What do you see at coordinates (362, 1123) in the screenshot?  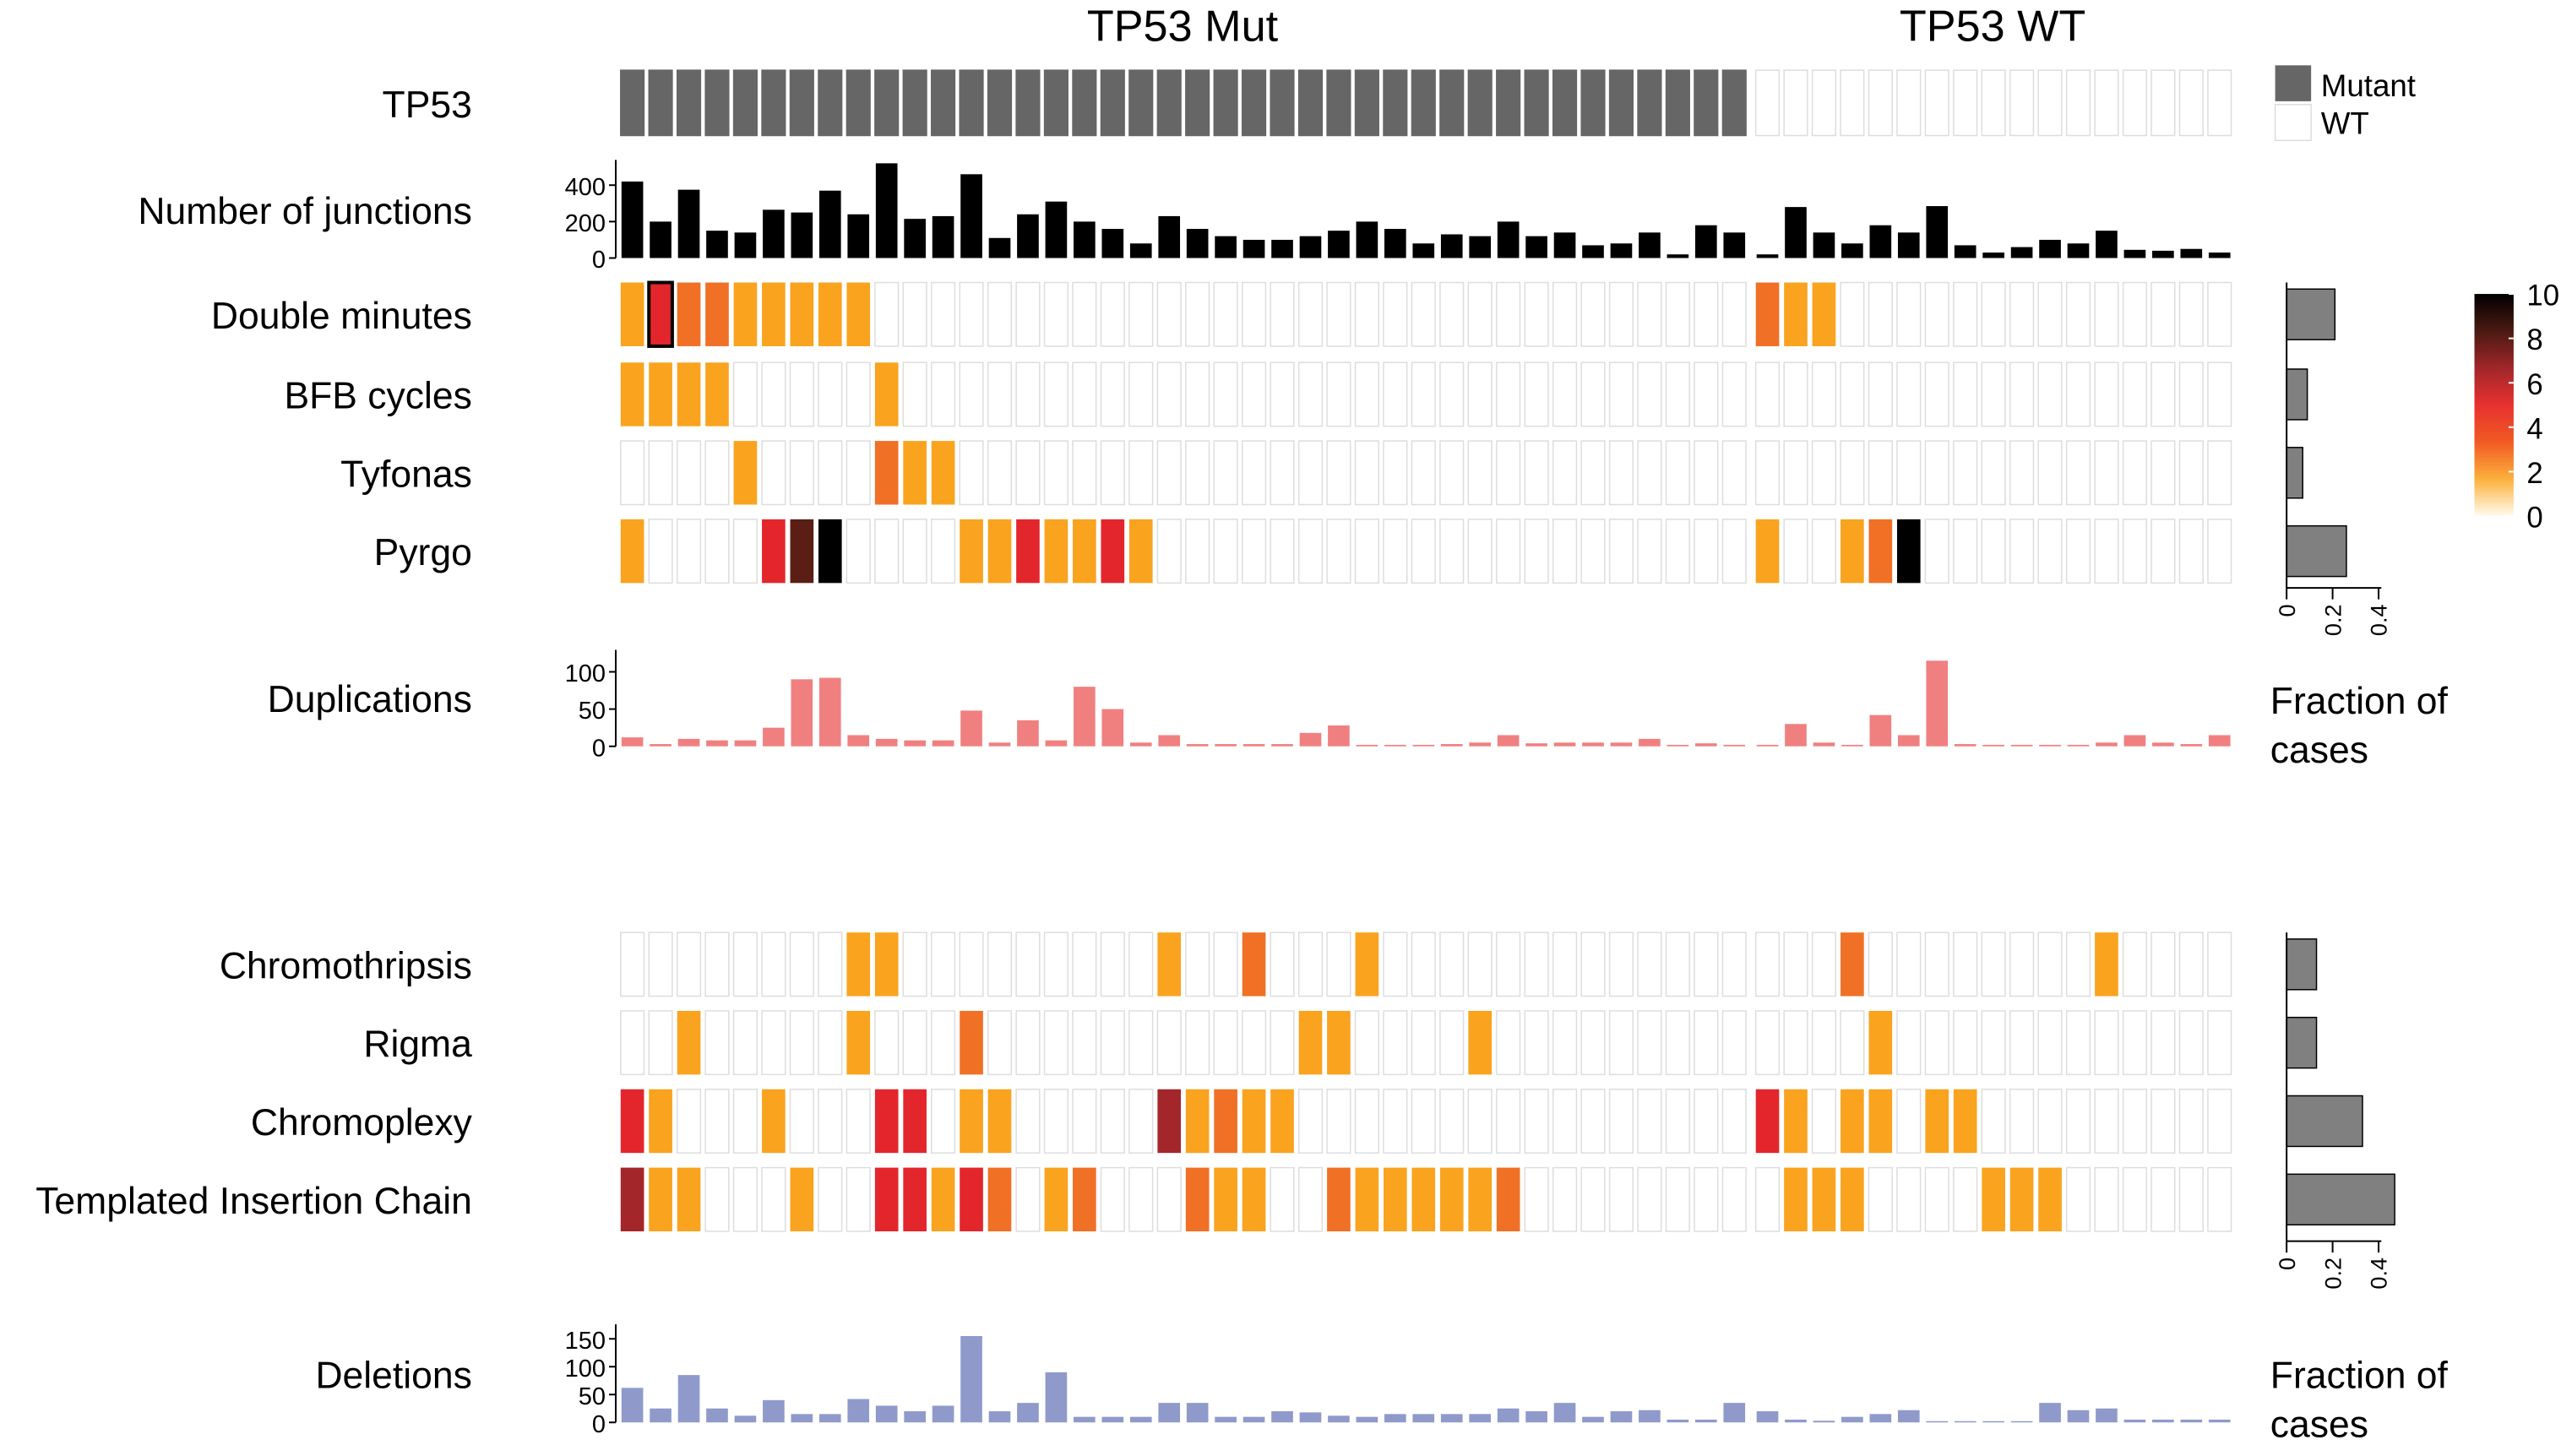 I see `row-label-chromoplexy: Chromoplexy` at bounding box center [362, 1123].